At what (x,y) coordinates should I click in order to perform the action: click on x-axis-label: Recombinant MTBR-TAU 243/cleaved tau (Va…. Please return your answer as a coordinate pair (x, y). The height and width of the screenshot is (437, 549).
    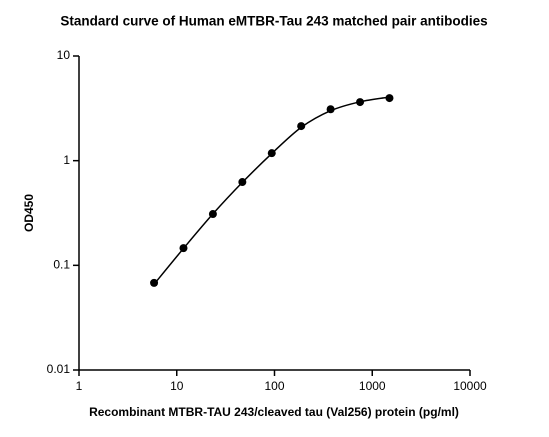
    Looking at the image, I should click on (274, 412).